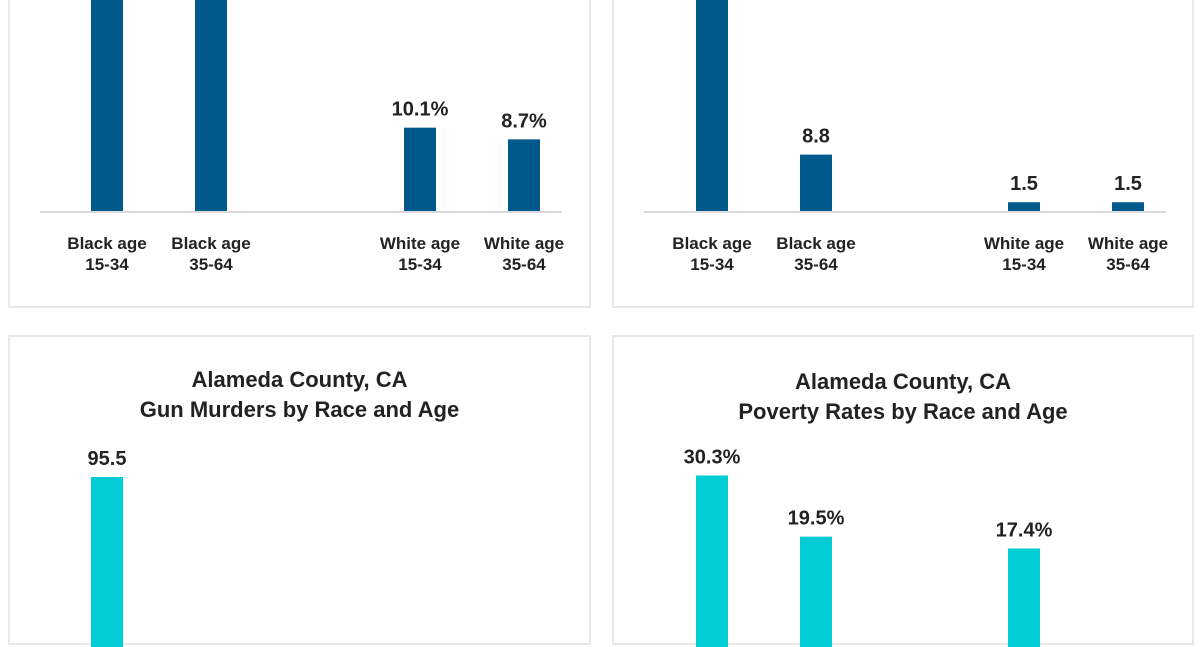 The height and width of the screenshot is (647, 1200). What do you see at coordinates (524, 121) in the screenshot?
I see `data-label: 8.7%` at bounding box center [524, 121].